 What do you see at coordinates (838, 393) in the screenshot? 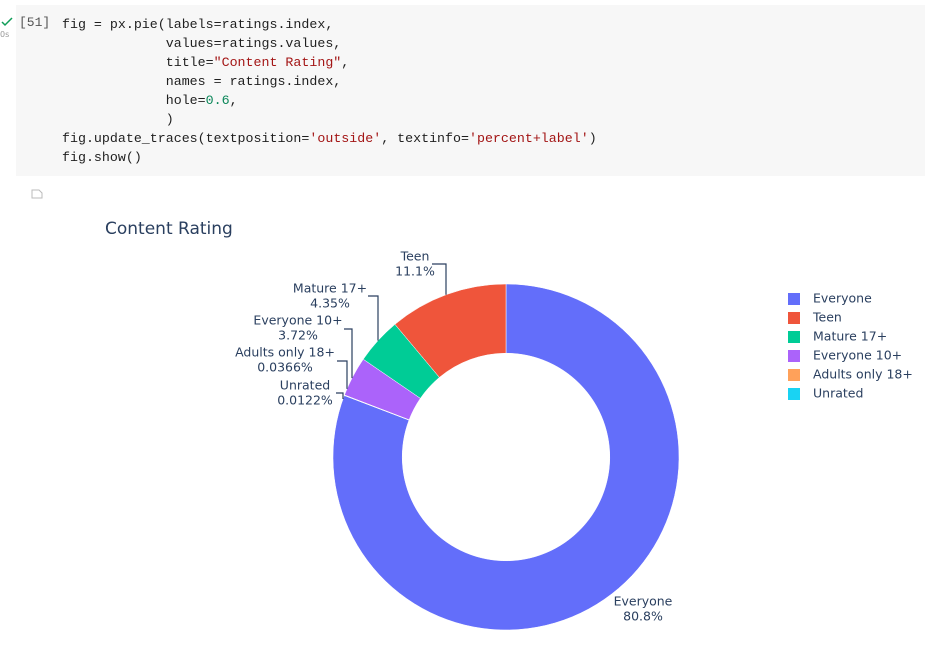
I see `legend-label: Unrated` at bounding box center [838, 393].